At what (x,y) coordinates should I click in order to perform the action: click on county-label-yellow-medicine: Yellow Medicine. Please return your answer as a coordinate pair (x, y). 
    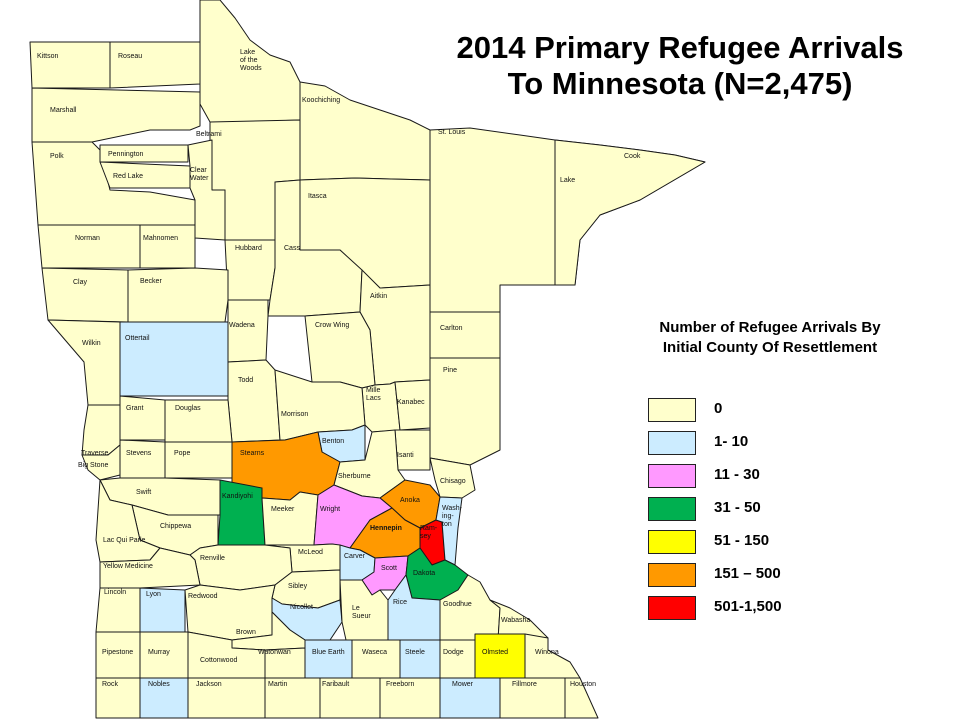
    Looking at the image, I should click on (128, 566).